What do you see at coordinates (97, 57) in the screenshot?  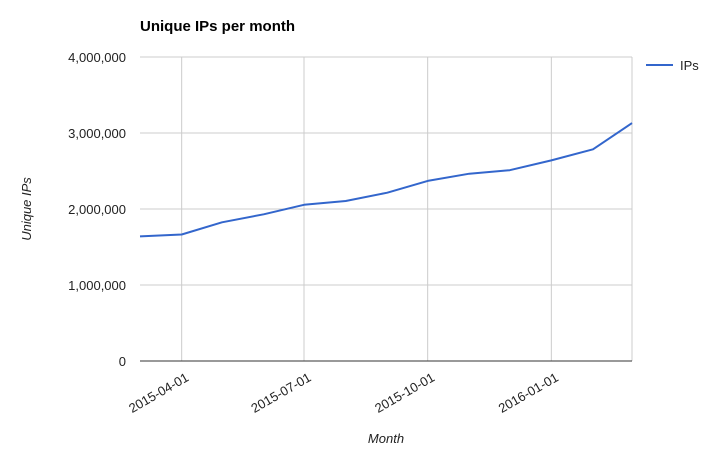 I see `y-tick-label: 4,000,000` at bounding box center [97, 57].